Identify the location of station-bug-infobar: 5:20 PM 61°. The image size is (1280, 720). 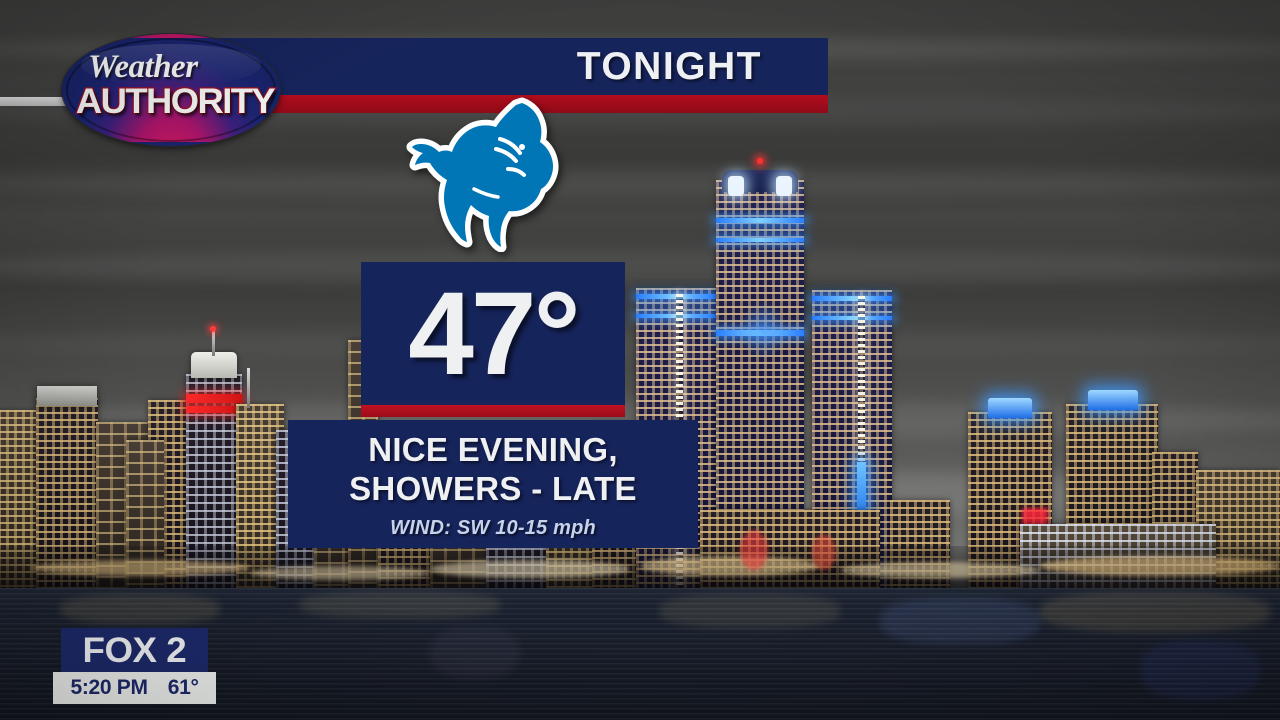
(134, 688).